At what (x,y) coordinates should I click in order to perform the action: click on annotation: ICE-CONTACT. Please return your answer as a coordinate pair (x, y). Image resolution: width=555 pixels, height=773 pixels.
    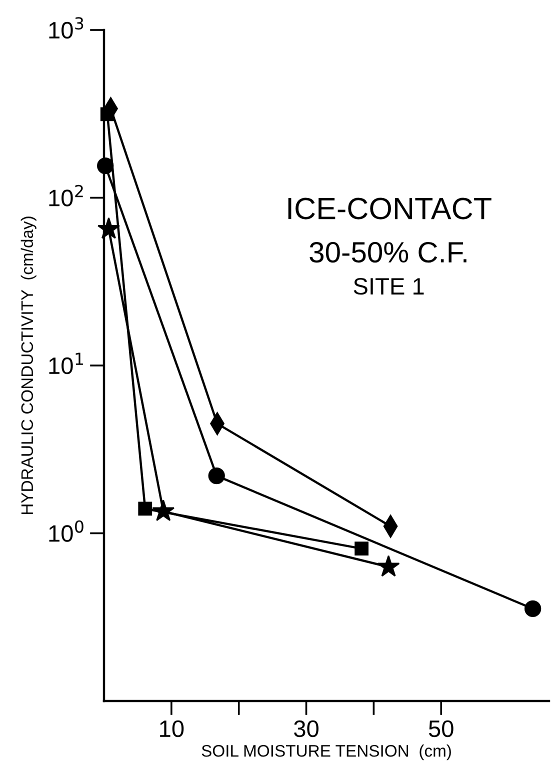
    Looking at the image, I should click on (390, 209).